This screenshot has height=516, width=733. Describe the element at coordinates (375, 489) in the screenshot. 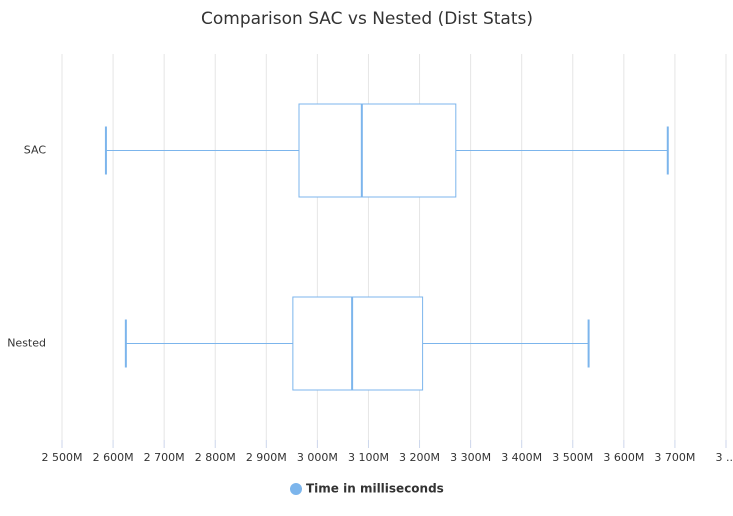

I see `legend-label: Time in milliseconds` at that location.